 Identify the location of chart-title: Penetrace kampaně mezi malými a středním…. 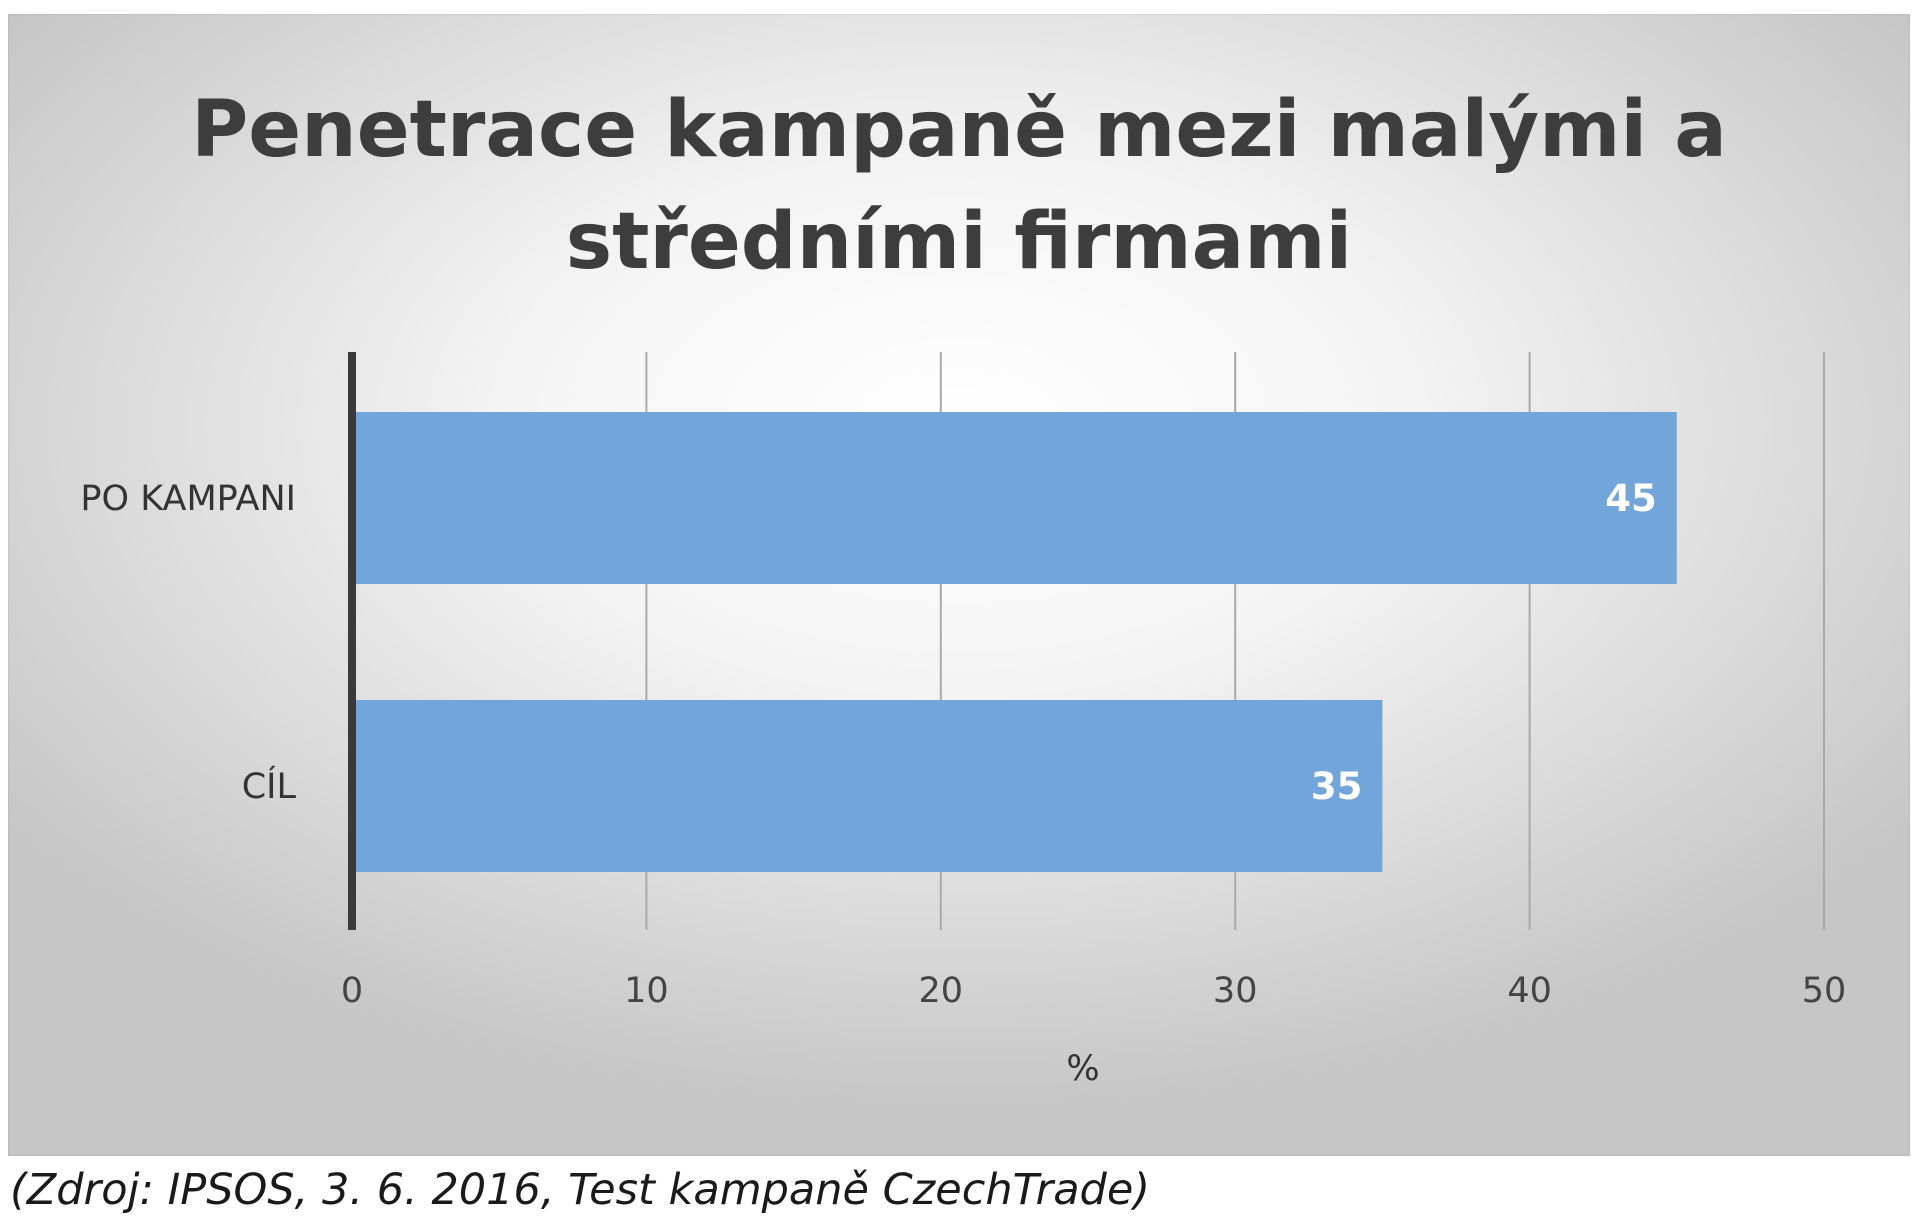
(959, 186).